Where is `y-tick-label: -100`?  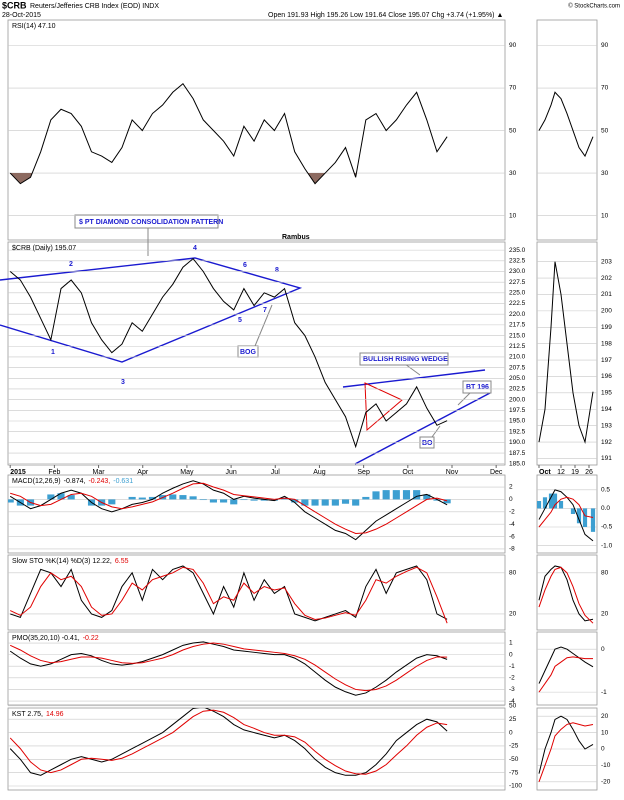 y-tick-label: -100 is located at coordinates (515, 786).